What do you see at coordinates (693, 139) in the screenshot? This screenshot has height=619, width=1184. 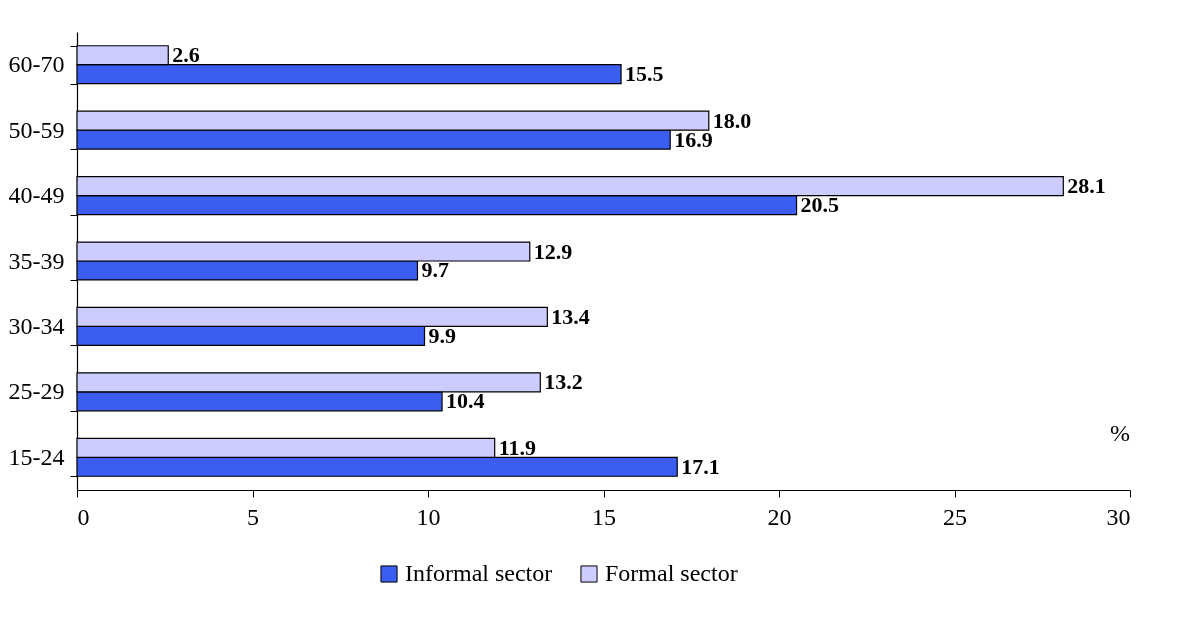 I see `data-label: 16.9` at bounding box center [693, 139].